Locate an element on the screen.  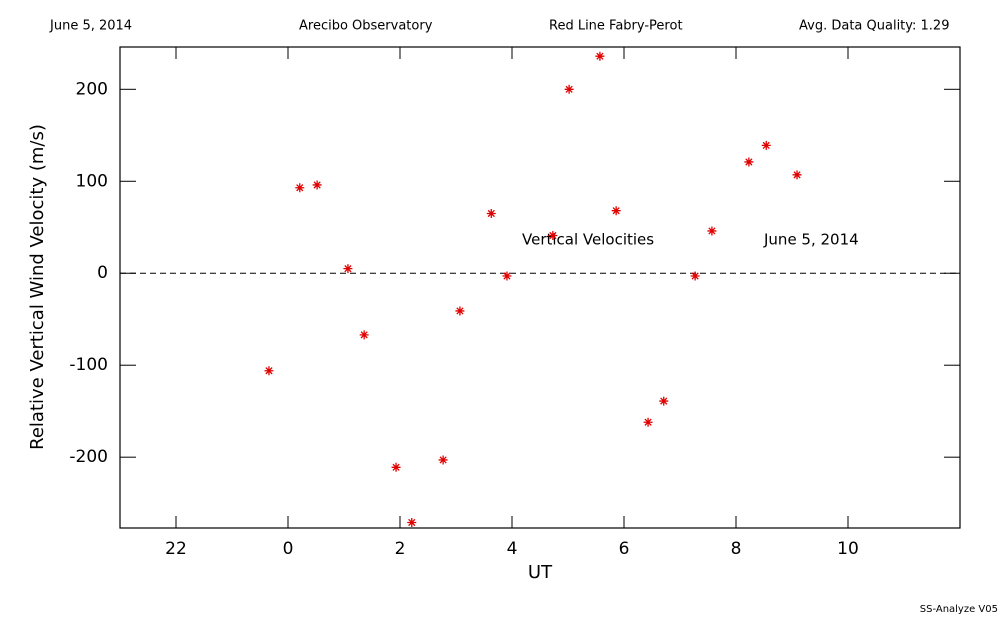
y-tick-label: -100 is located at coordinates (88, 365).